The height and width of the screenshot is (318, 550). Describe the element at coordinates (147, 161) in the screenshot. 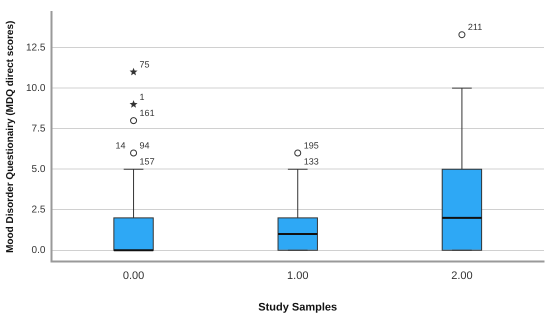

I see `annotation: 157` at that location.